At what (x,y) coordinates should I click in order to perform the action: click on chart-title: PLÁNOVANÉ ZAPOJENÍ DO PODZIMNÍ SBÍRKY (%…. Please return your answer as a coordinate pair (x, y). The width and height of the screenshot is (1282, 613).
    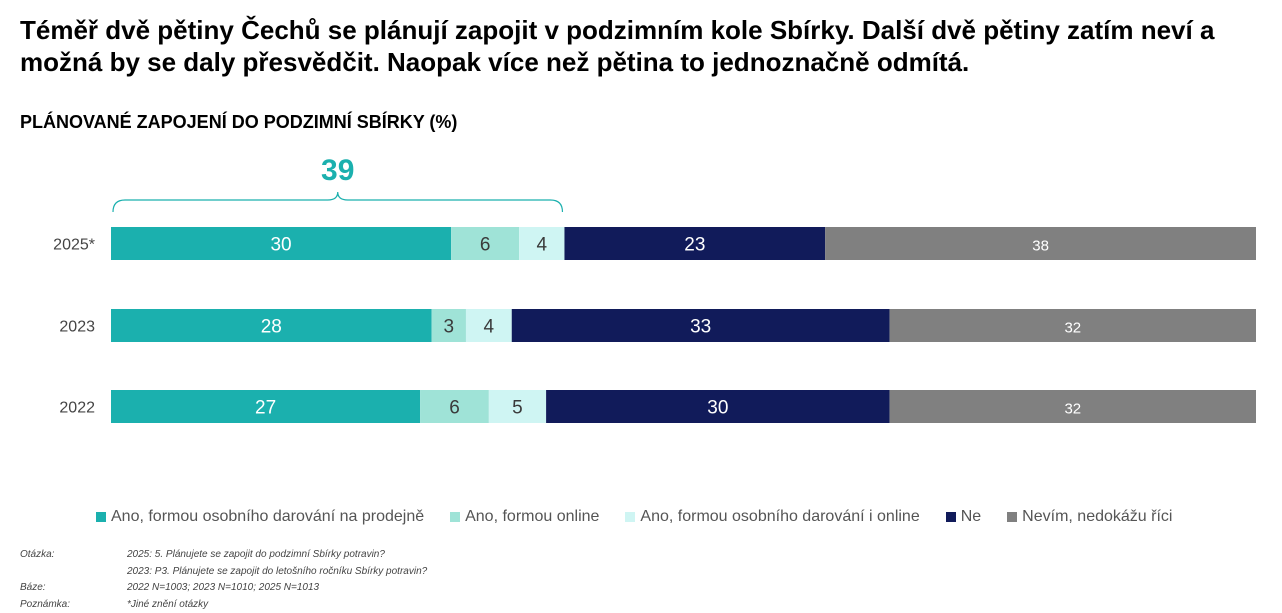
    Looking at the image, I should click on (239, 122).